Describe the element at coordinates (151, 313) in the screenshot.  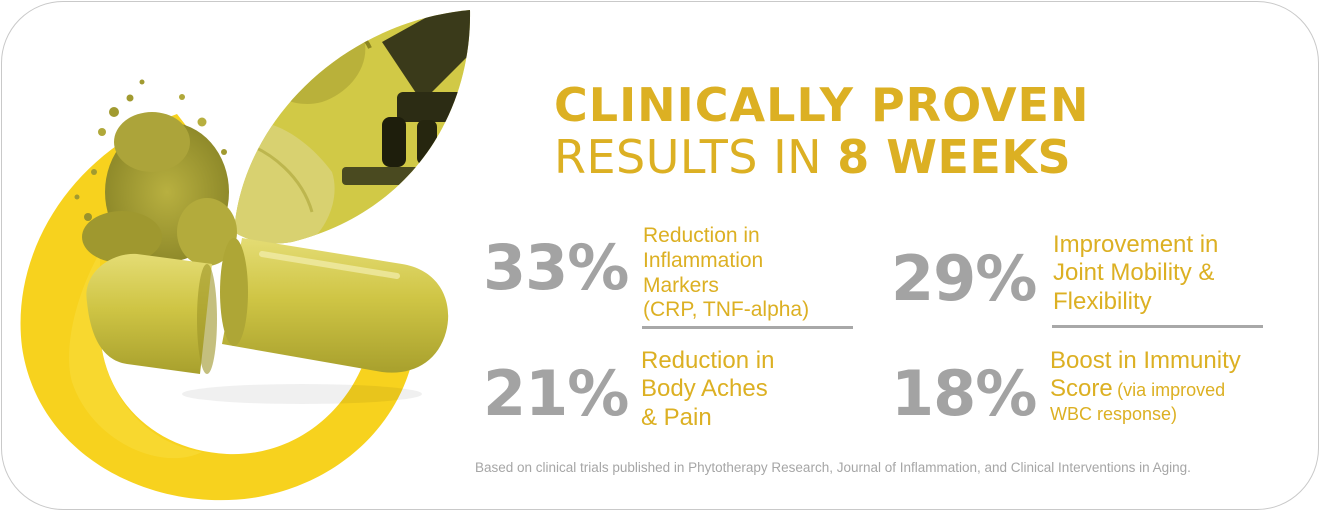
I see `capsule-lower-half` at that location.